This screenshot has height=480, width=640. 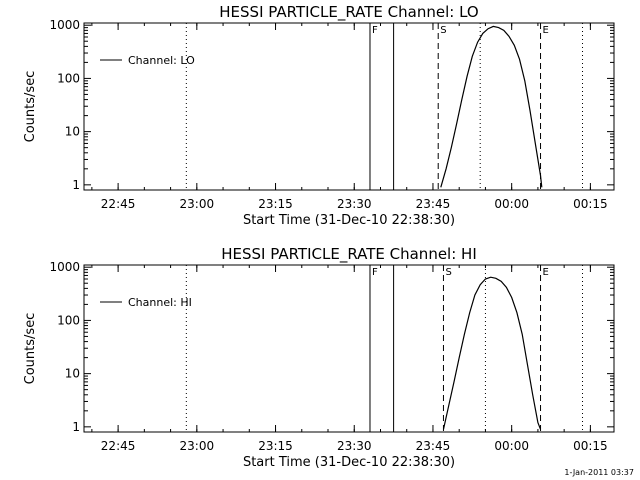 What do you see at coordinates (348, 12) in the screenshot?
I see `chart-title: HESSI PARTICLE_RATE Channel: LO` at bounding box center [348, 12].